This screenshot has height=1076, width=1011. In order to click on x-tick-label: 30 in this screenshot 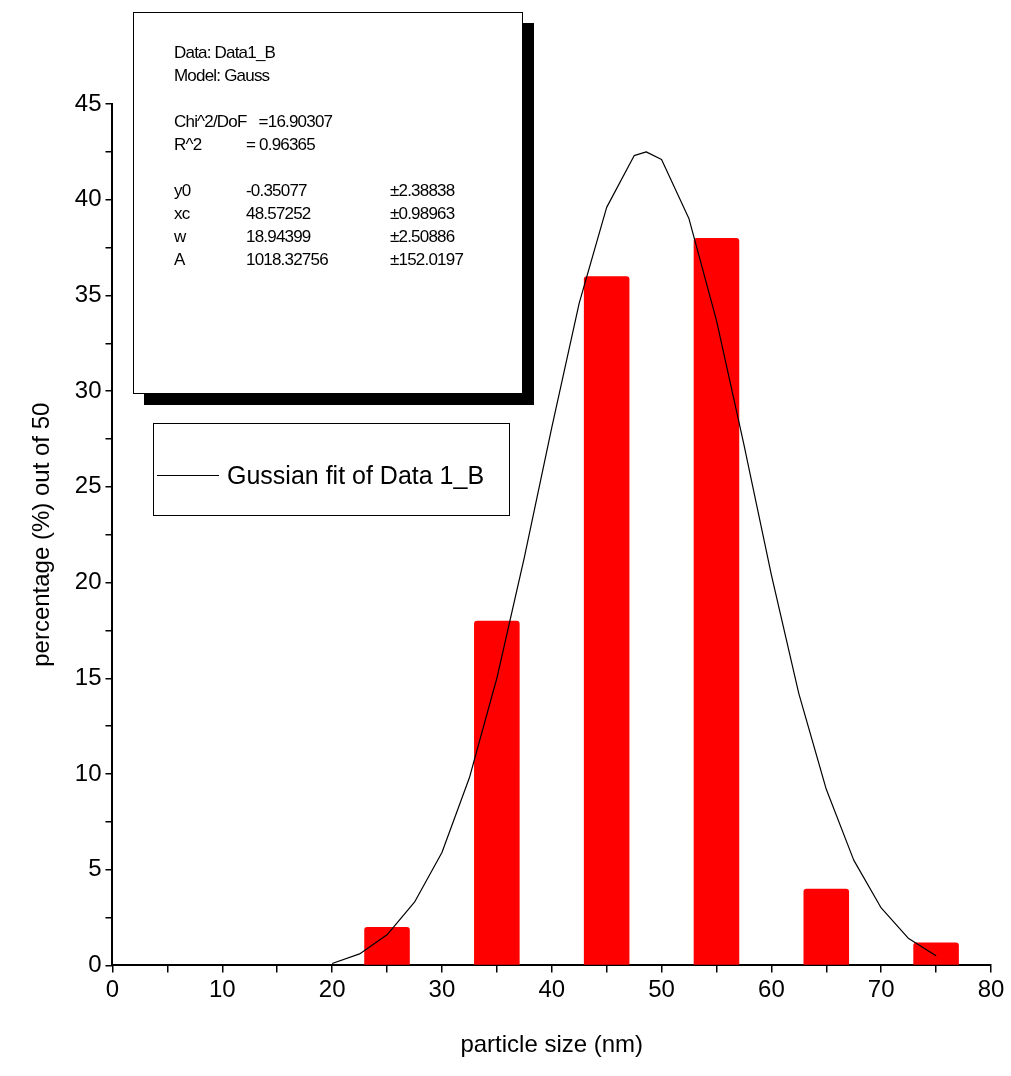, I will do `click(442, 989)`.